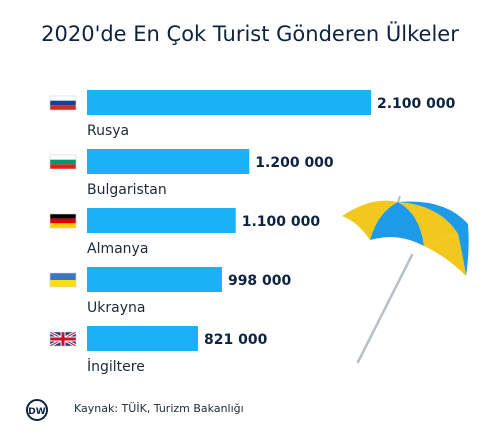 The height and width of the screenshot is (440, 500). What do you see at coordinates (385, 308) in the screenshot?
I see `umbrella-pole` at bounding box center [385, 308].